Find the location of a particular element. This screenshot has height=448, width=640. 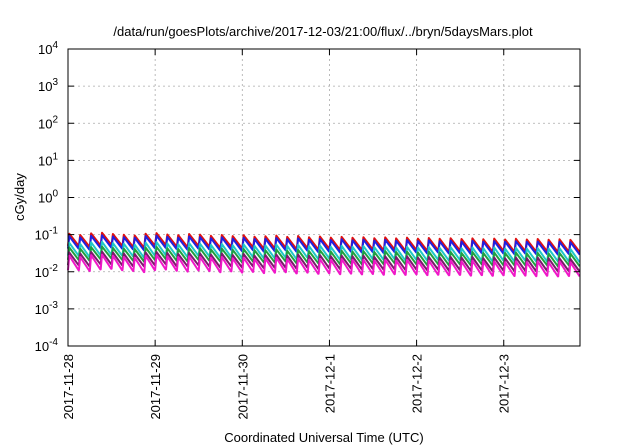

y-tick-label: 10⁻³ is located at coordinates (47, 308).